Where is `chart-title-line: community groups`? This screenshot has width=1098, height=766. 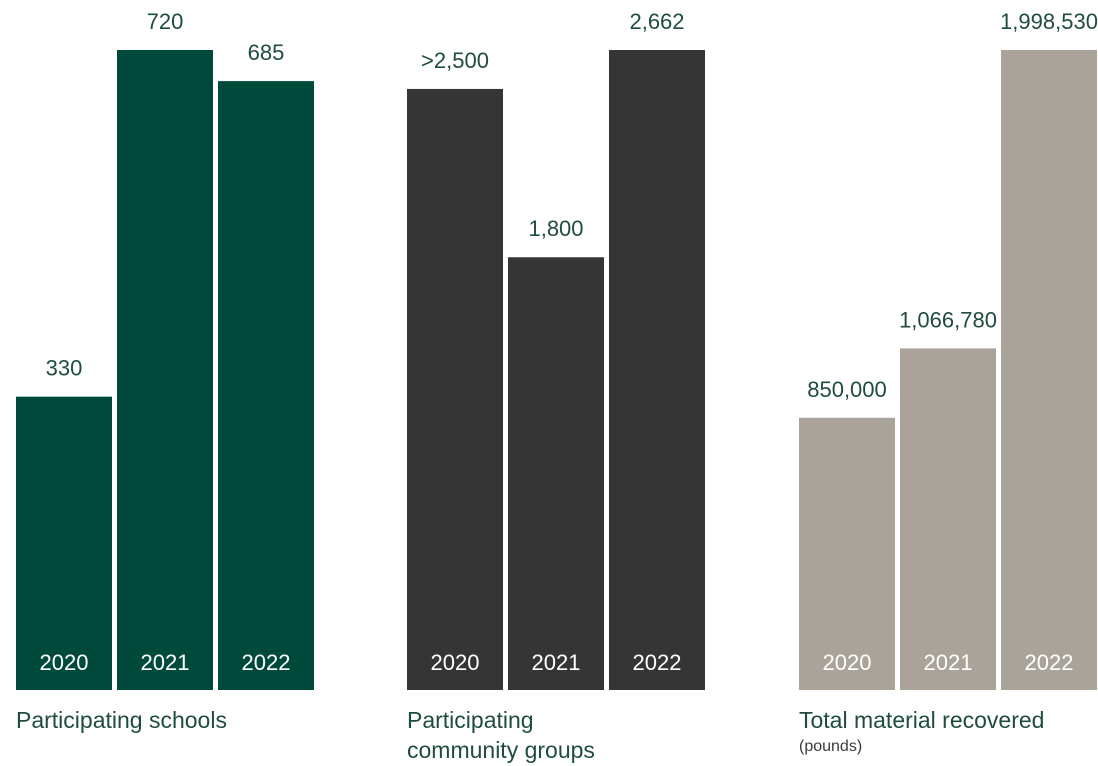 chart-title-line: community groups is located at coordinates (501, 750).